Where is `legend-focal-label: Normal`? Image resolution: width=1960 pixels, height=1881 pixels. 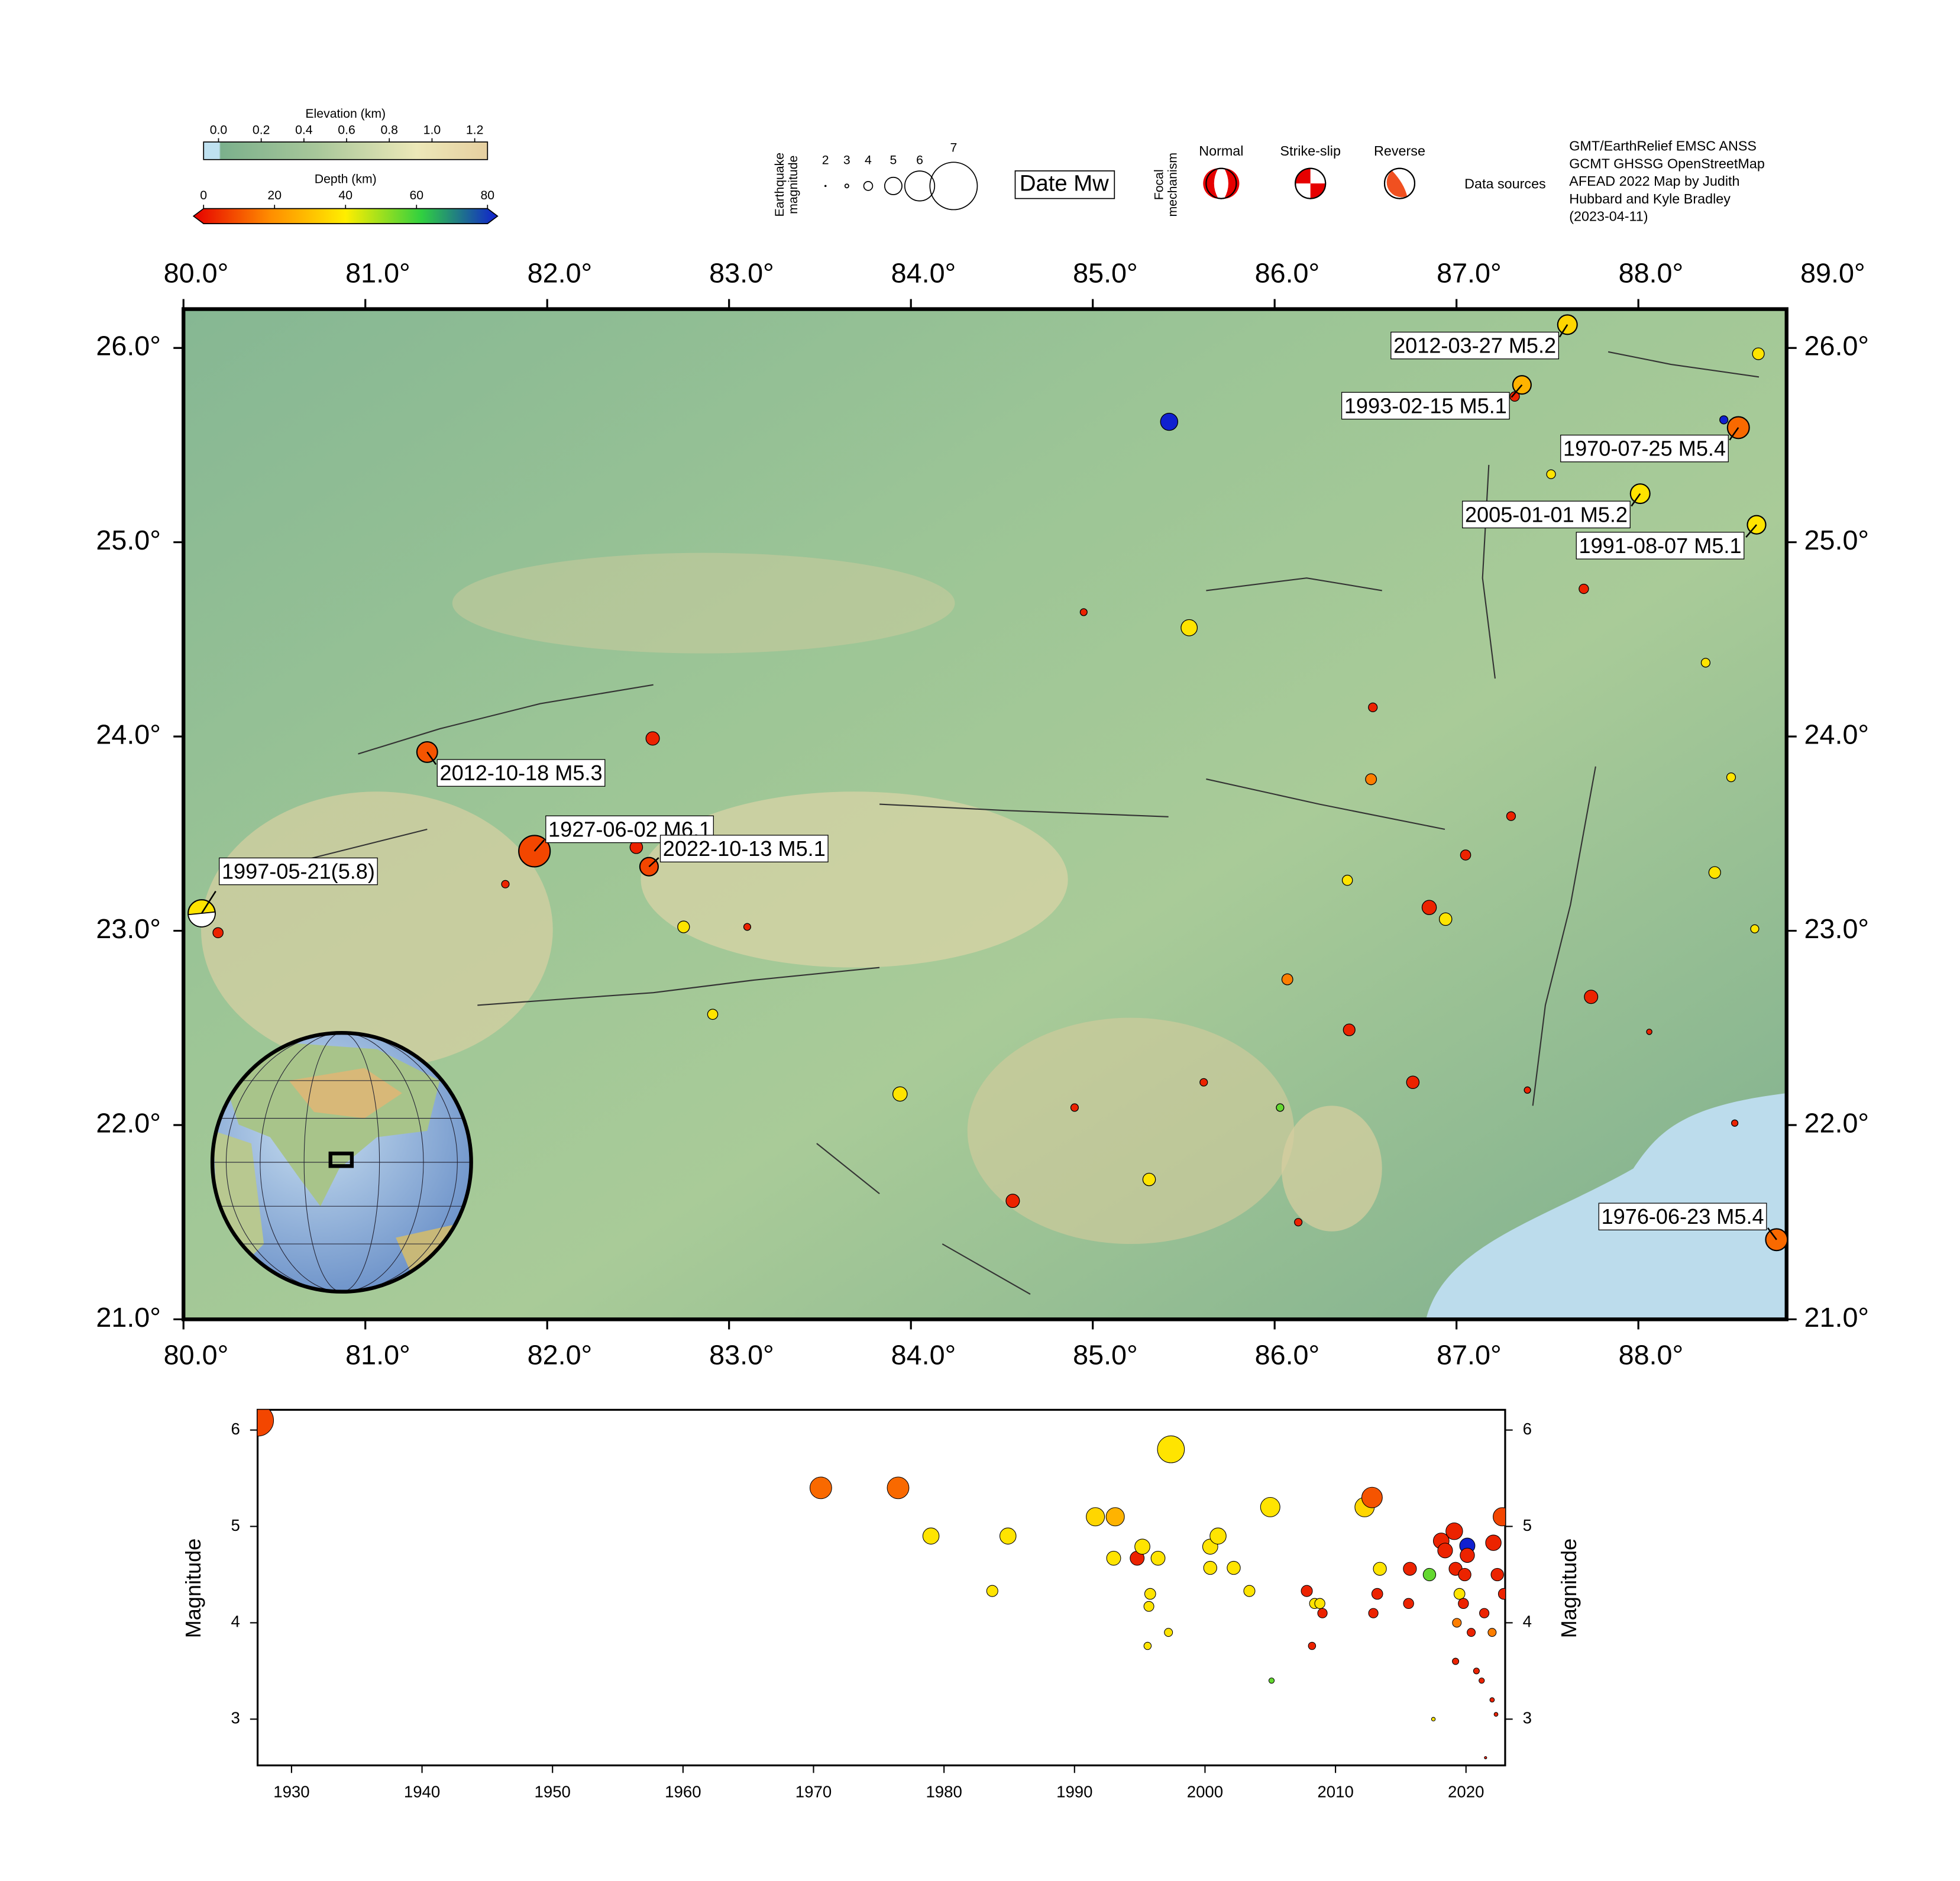 legend-focal-label: Normal is located at coordinates (1221, 151).